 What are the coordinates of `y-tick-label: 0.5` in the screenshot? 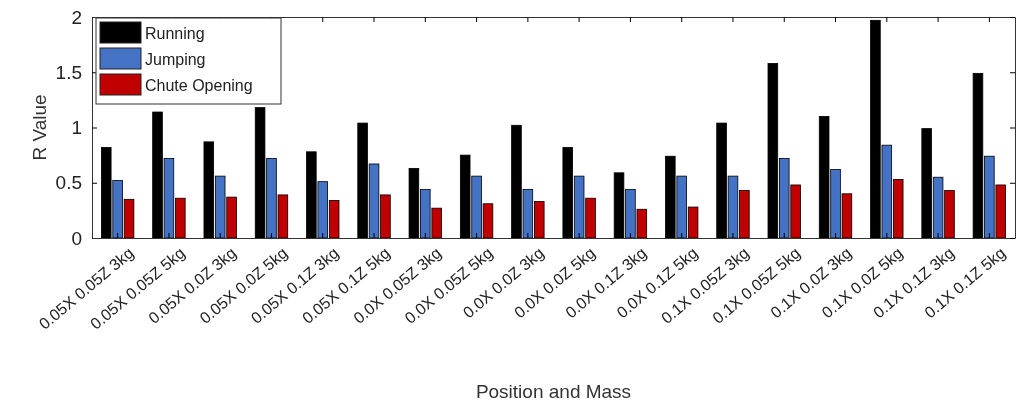 It's located at (68, 183).